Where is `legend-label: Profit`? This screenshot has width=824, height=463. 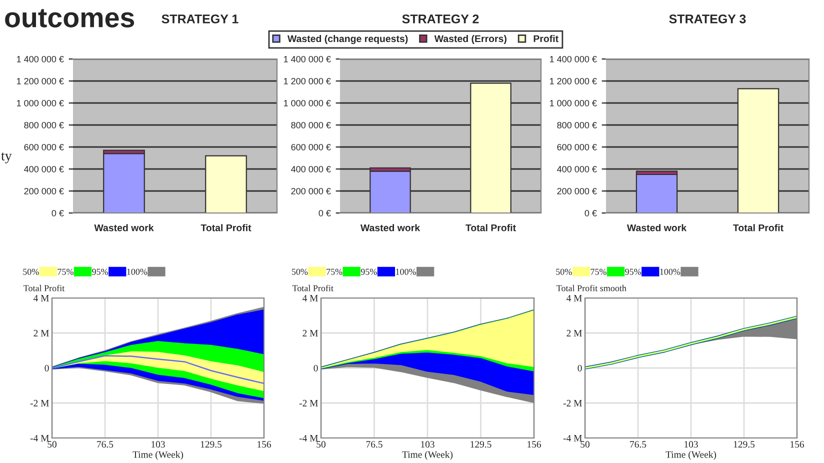
legend-label: Profit is located at coordinates (546, 38).